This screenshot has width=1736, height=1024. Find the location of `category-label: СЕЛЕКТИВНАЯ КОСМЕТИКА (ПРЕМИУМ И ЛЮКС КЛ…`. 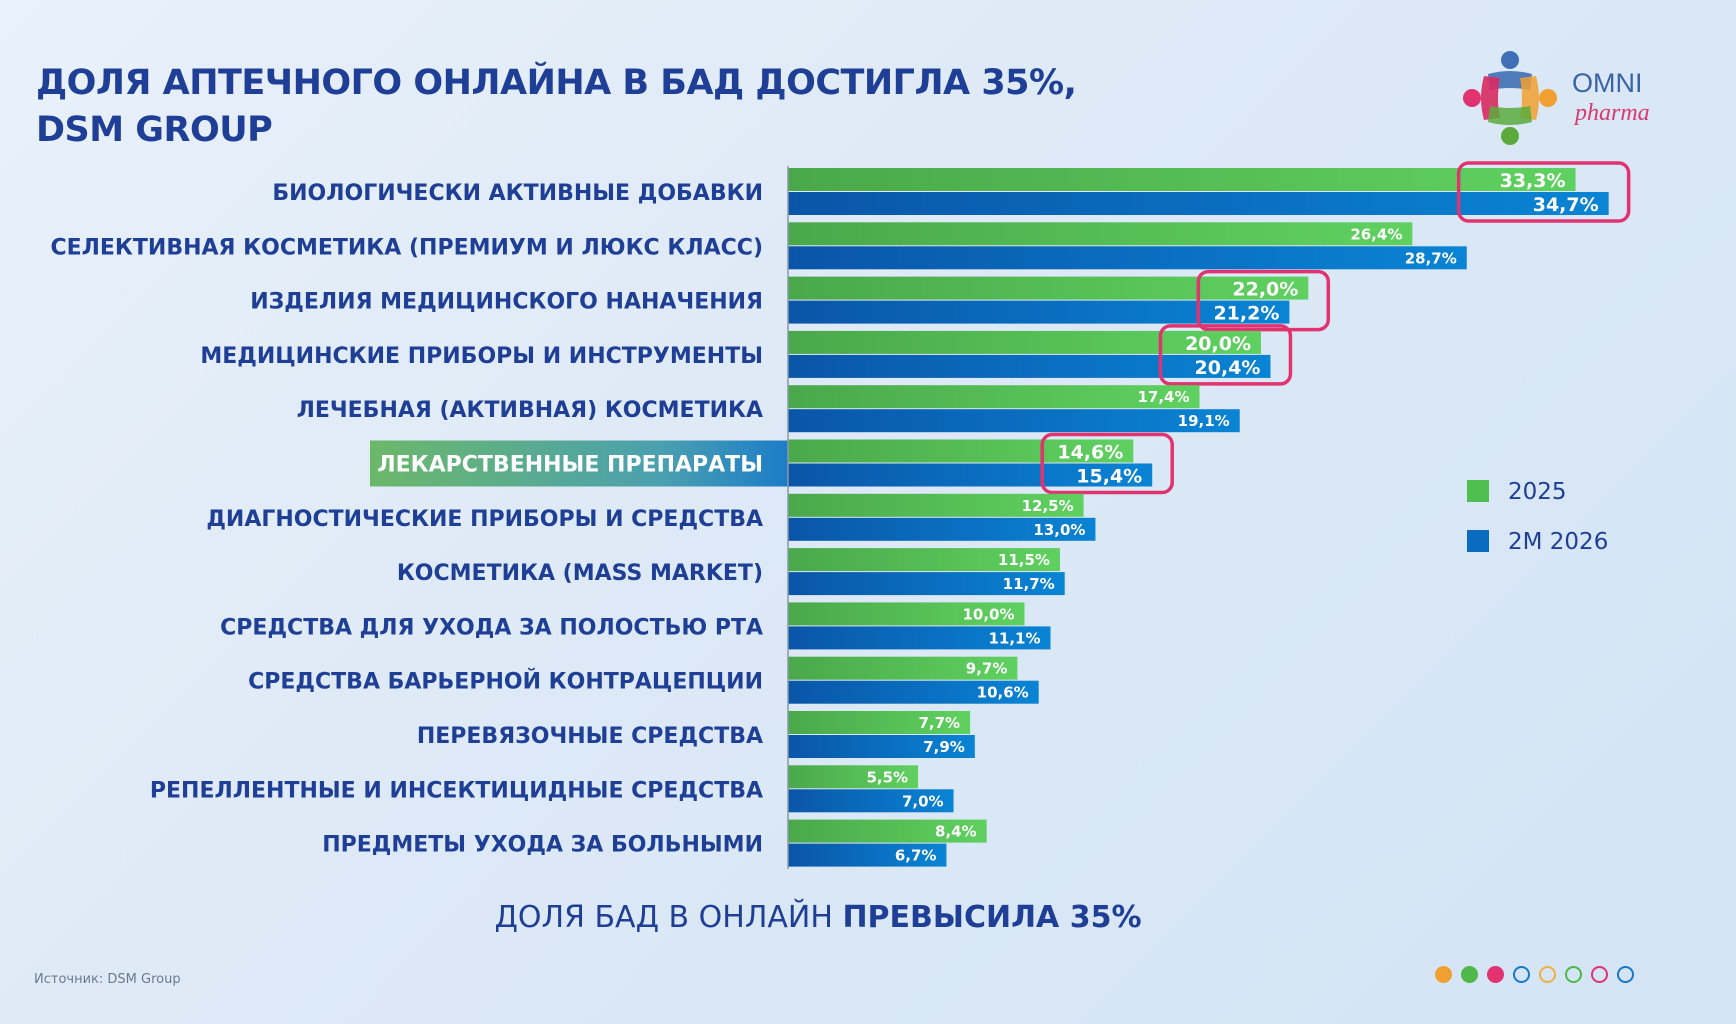

category-label: СЕЛЕКТИВНАЯ КОСМЕТИКА (ПРЕМИУМ И ЛЮКС КЛ… is located at coordinates (406, 247).